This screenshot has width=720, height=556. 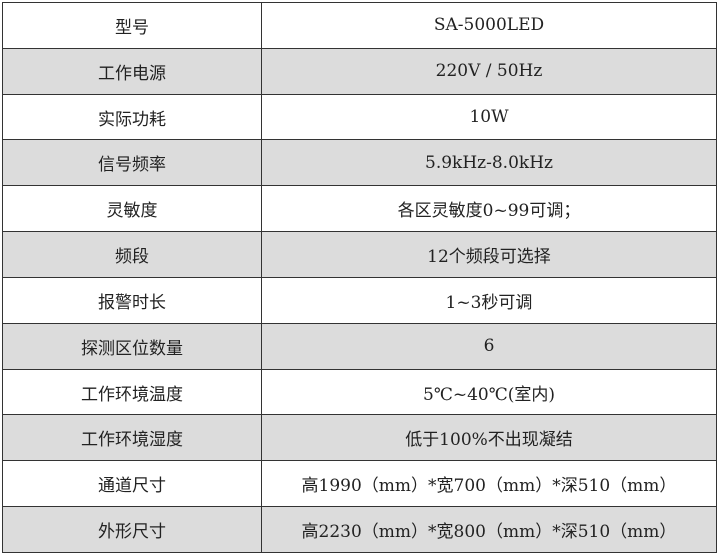 I want to click on spec-value: 各区灵敏度0~99可调；, so click(x=489, y=209).